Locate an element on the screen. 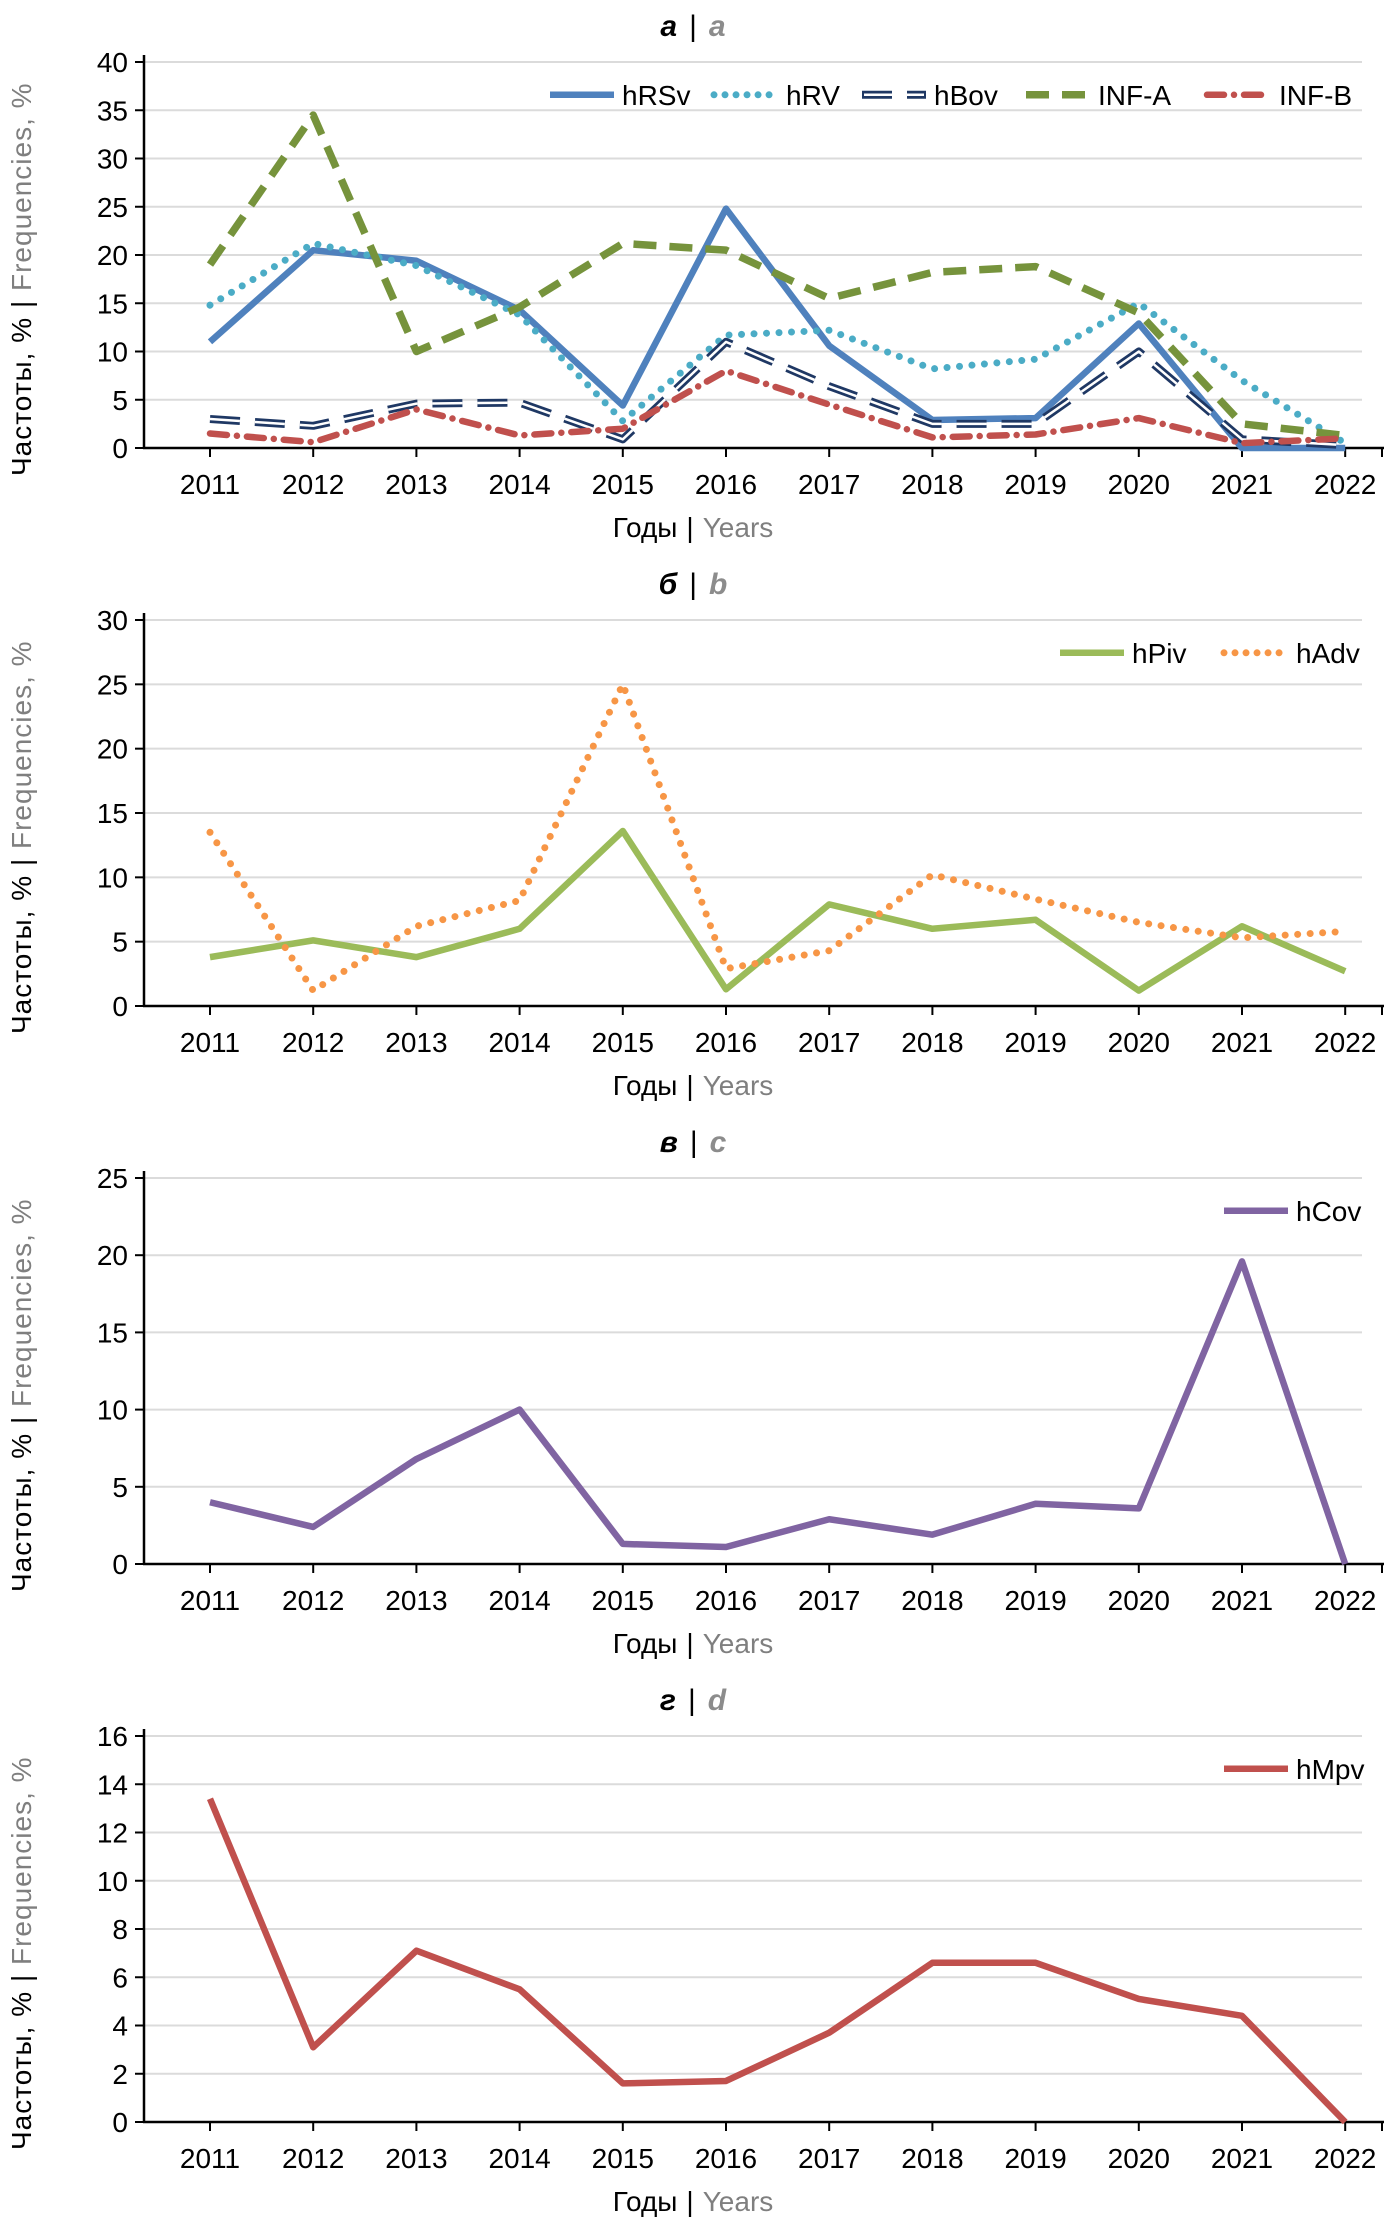 The image size is (1386, 2232). y-tick-label: 4 is located at coordinates (120, 2026).